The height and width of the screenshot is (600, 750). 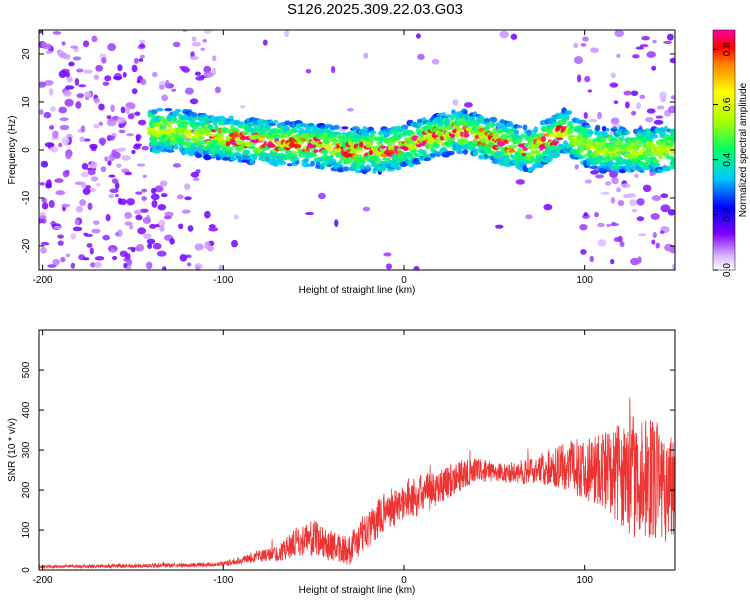 What do you see at coordinates (357, 590) in the screenshot?
I see `snr-xlabel: Height of straight line (km)` at bounding box center [357, 590].